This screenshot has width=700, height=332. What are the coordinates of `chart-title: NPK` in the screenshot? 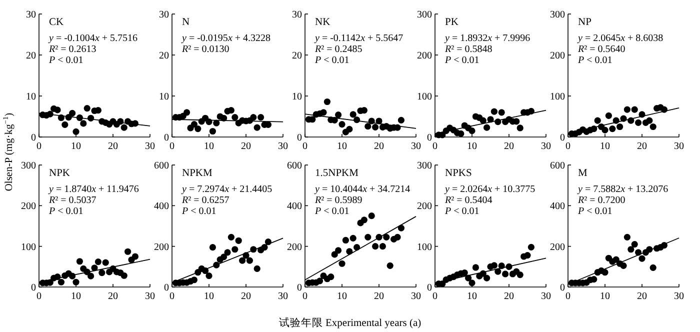 It's located at (59, 173).